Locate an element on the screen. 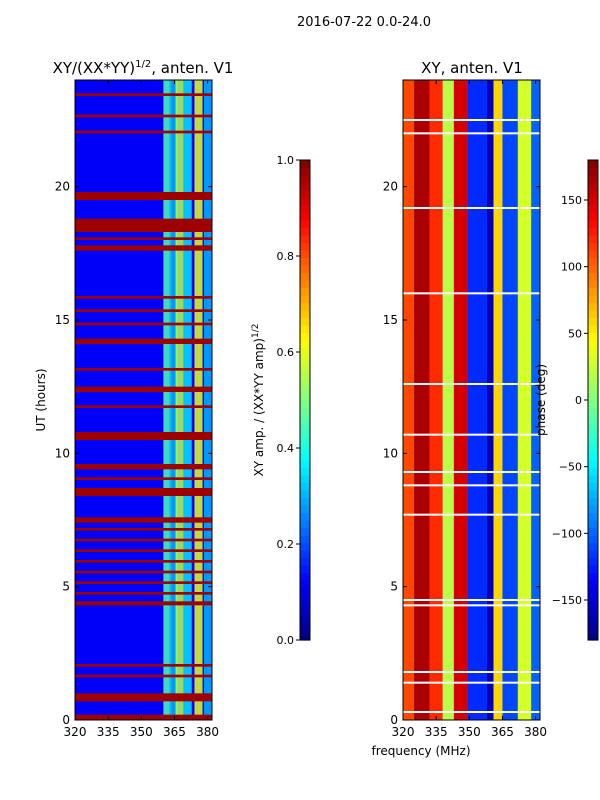 The image size is (600, 800). colorbar-tick-label: −150 is located at coordinates (567, 600).